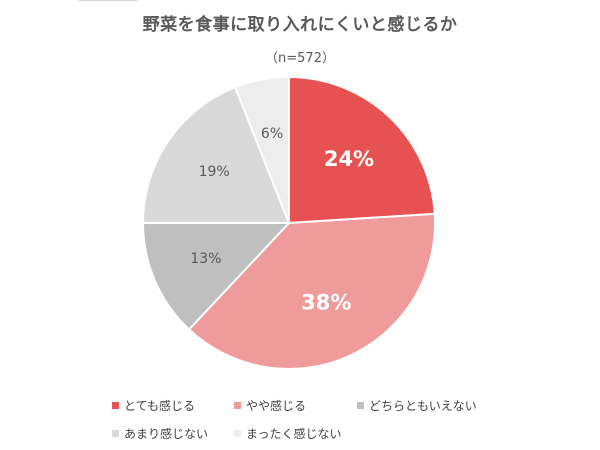  What do you see at coordinates (300, 25) in the screenshot?
I see `chart-title: 野菜を食事に取り入れにくいと感じるか` at bounding box center [300, 25].